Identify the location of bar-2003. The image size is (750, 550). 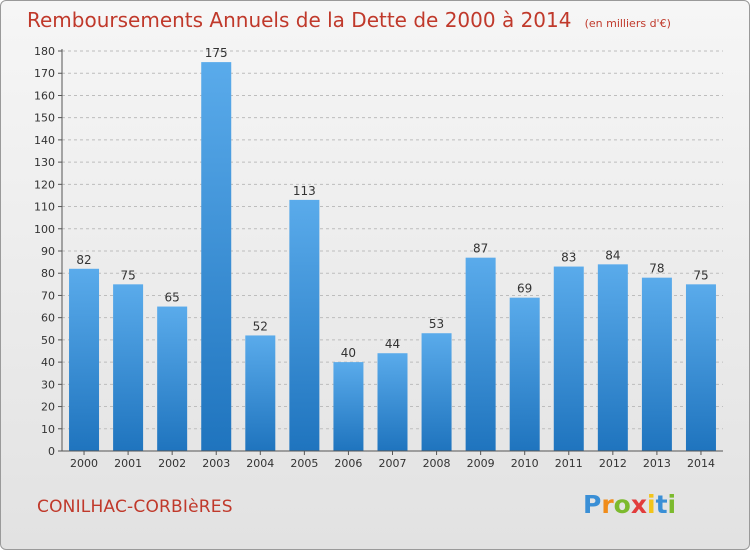
(216, 256).